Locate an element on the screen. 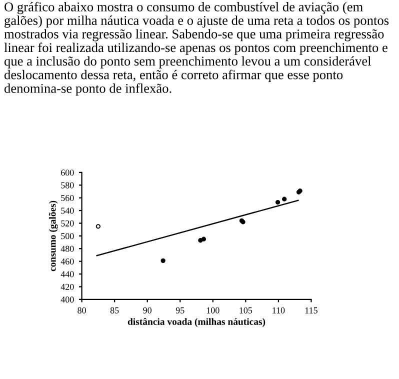  y-tick-label: 420 is located at coordinates (67, 287).